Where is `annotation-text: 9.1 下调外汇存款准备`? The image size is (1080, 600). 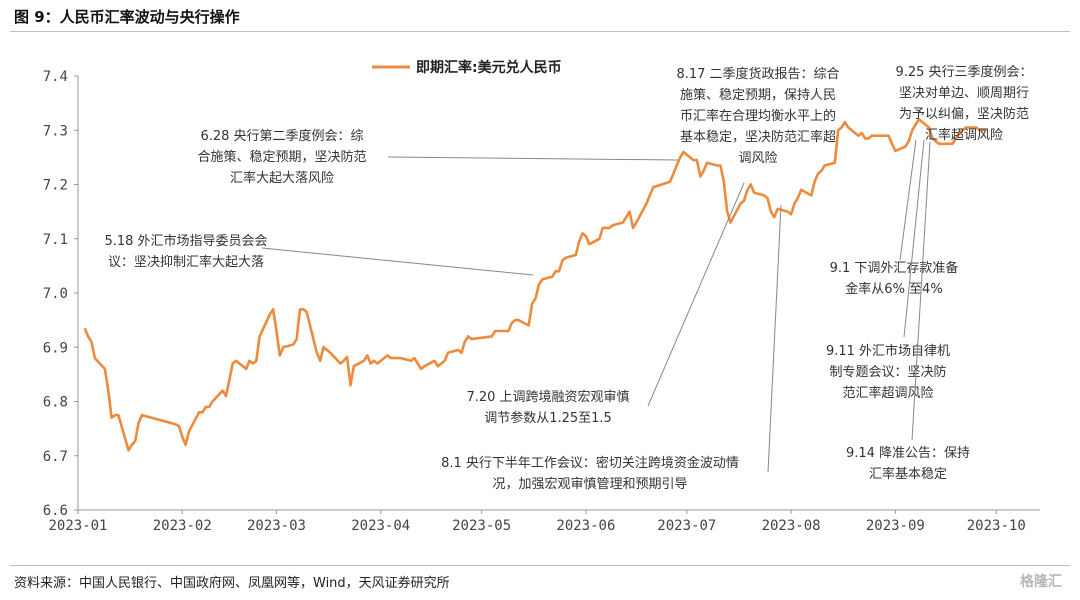 annotation-text: 9.1 下调外汇存款准备 is located at coordinates (894, 268).